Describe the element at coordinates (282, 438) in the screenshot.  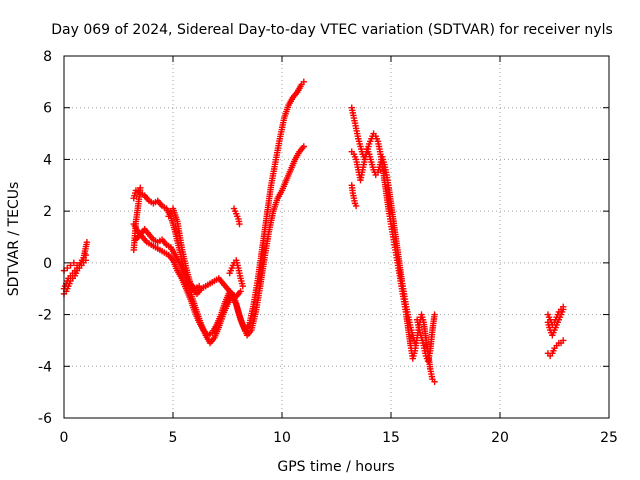
I see `x-tick-label: 10` at that location.